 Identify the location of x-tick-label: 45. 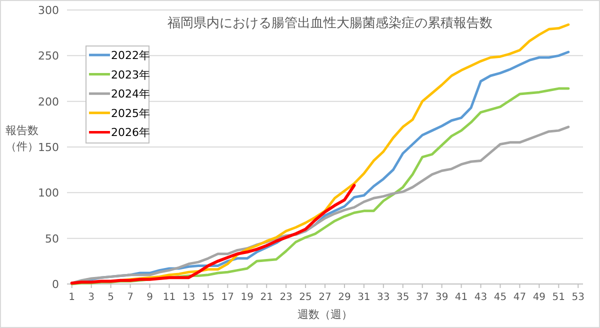
(500, 297).